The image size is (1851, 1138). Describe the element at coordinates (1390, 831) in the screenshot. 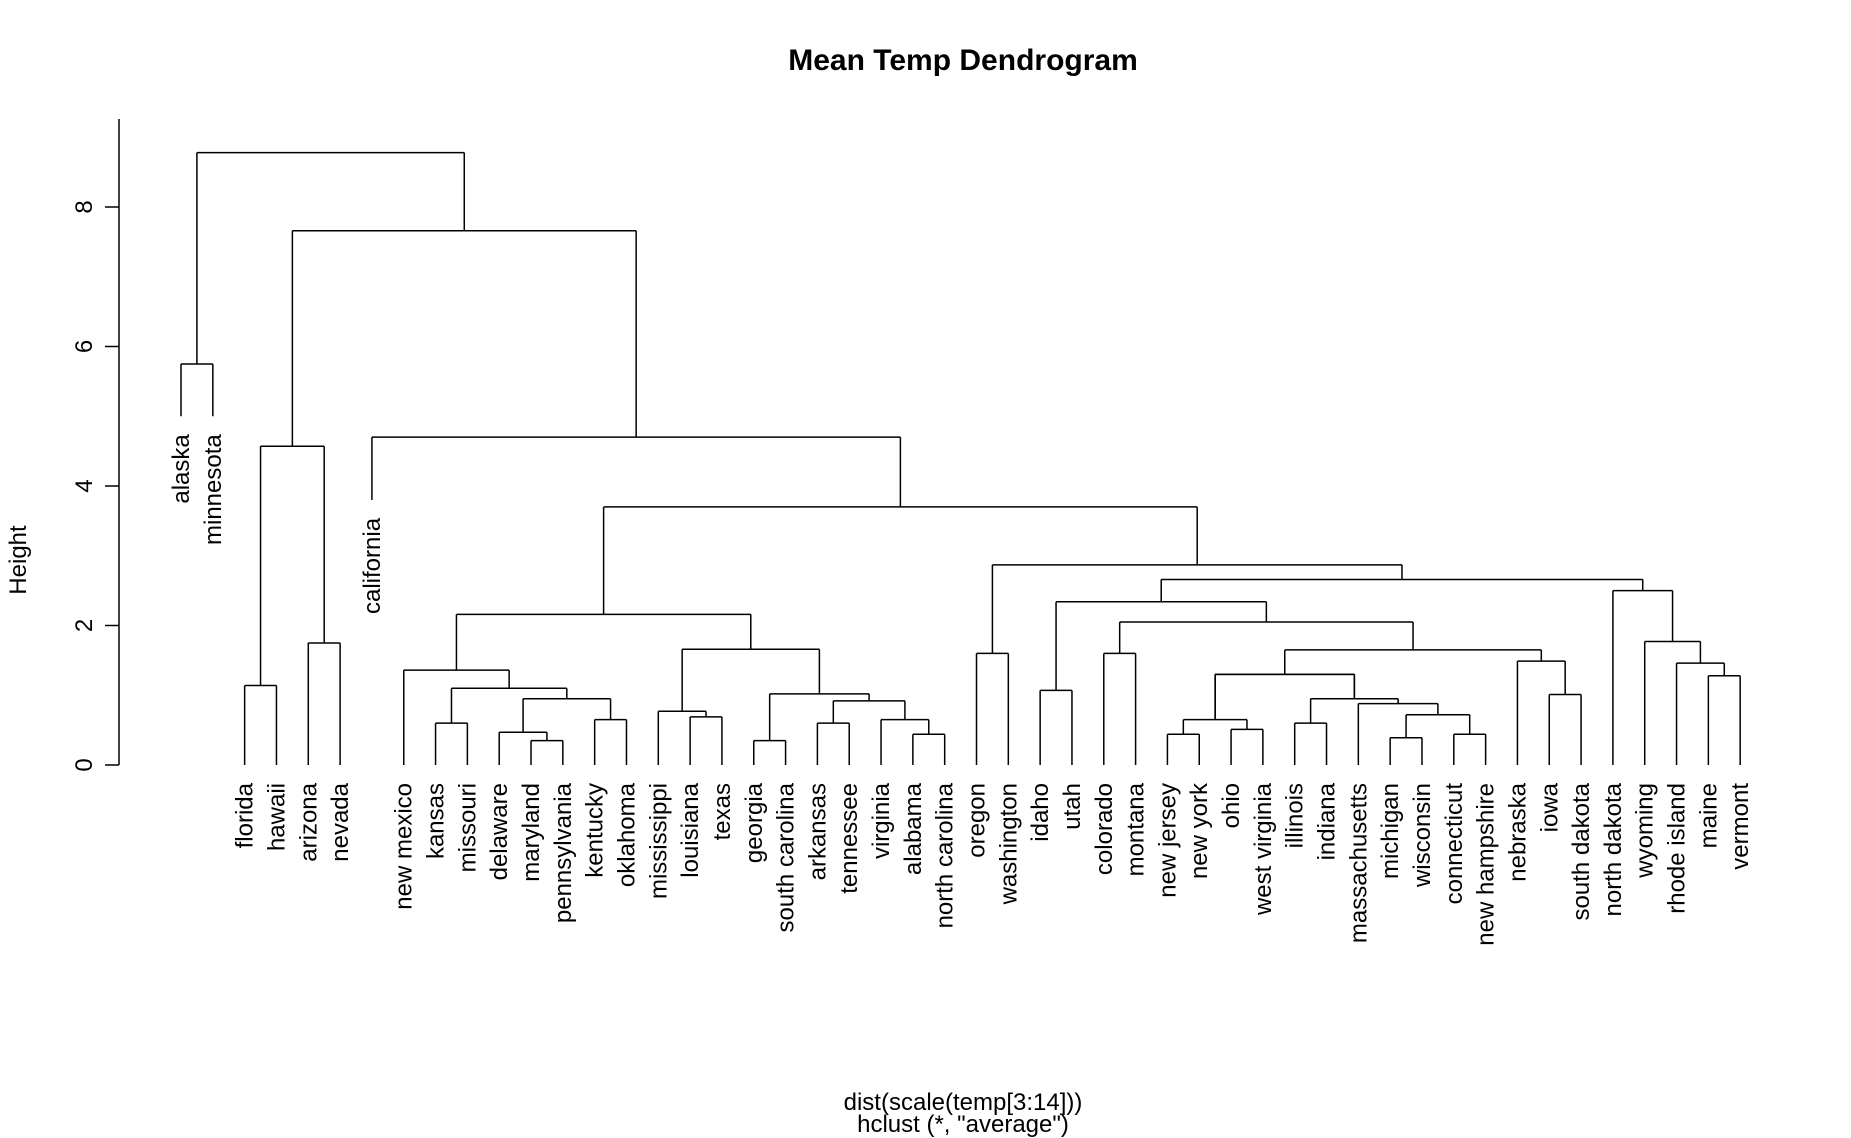

I see `leaf-label: michigan` at that location.